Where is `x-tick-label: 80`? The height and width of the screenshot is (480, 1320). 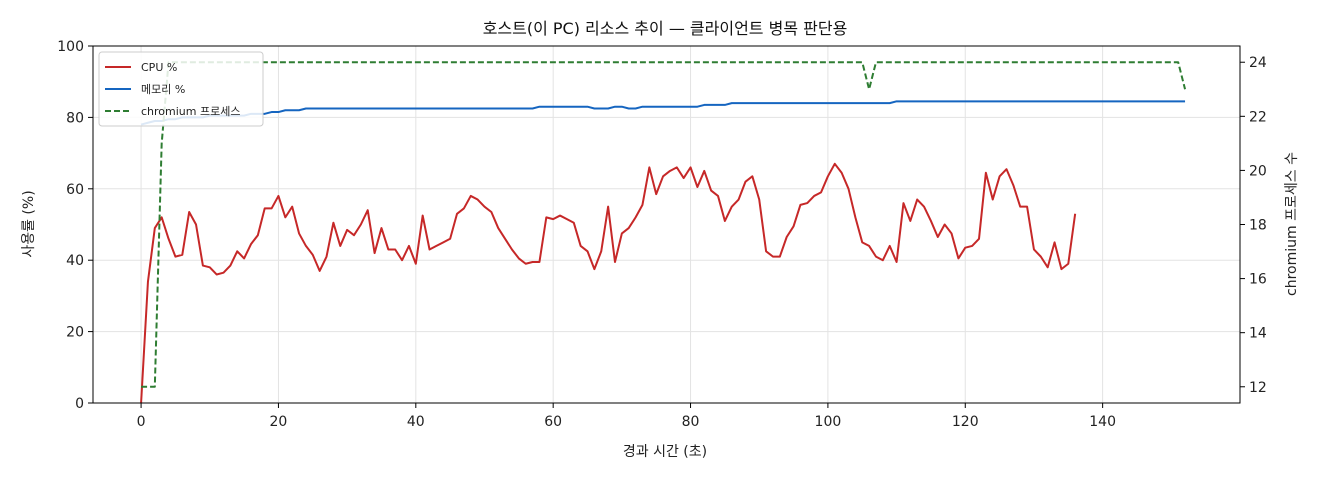
x-tick-label: 80 is located at coordinates (691, 422).